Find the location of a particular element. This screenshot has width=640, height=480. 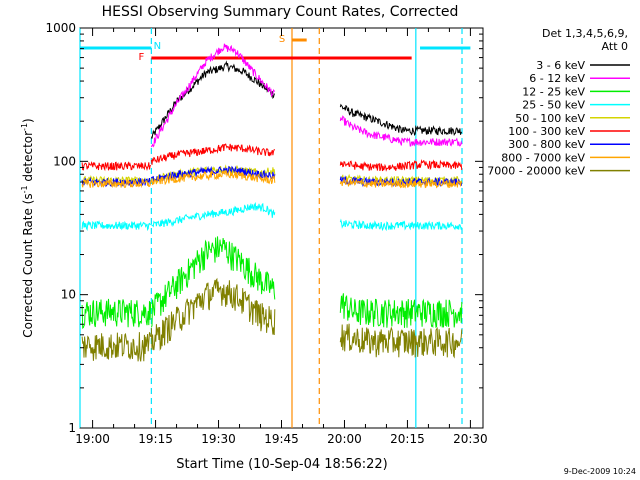

legend-entry-label: 50 - 100 keV is located at coordinates (550, 118).